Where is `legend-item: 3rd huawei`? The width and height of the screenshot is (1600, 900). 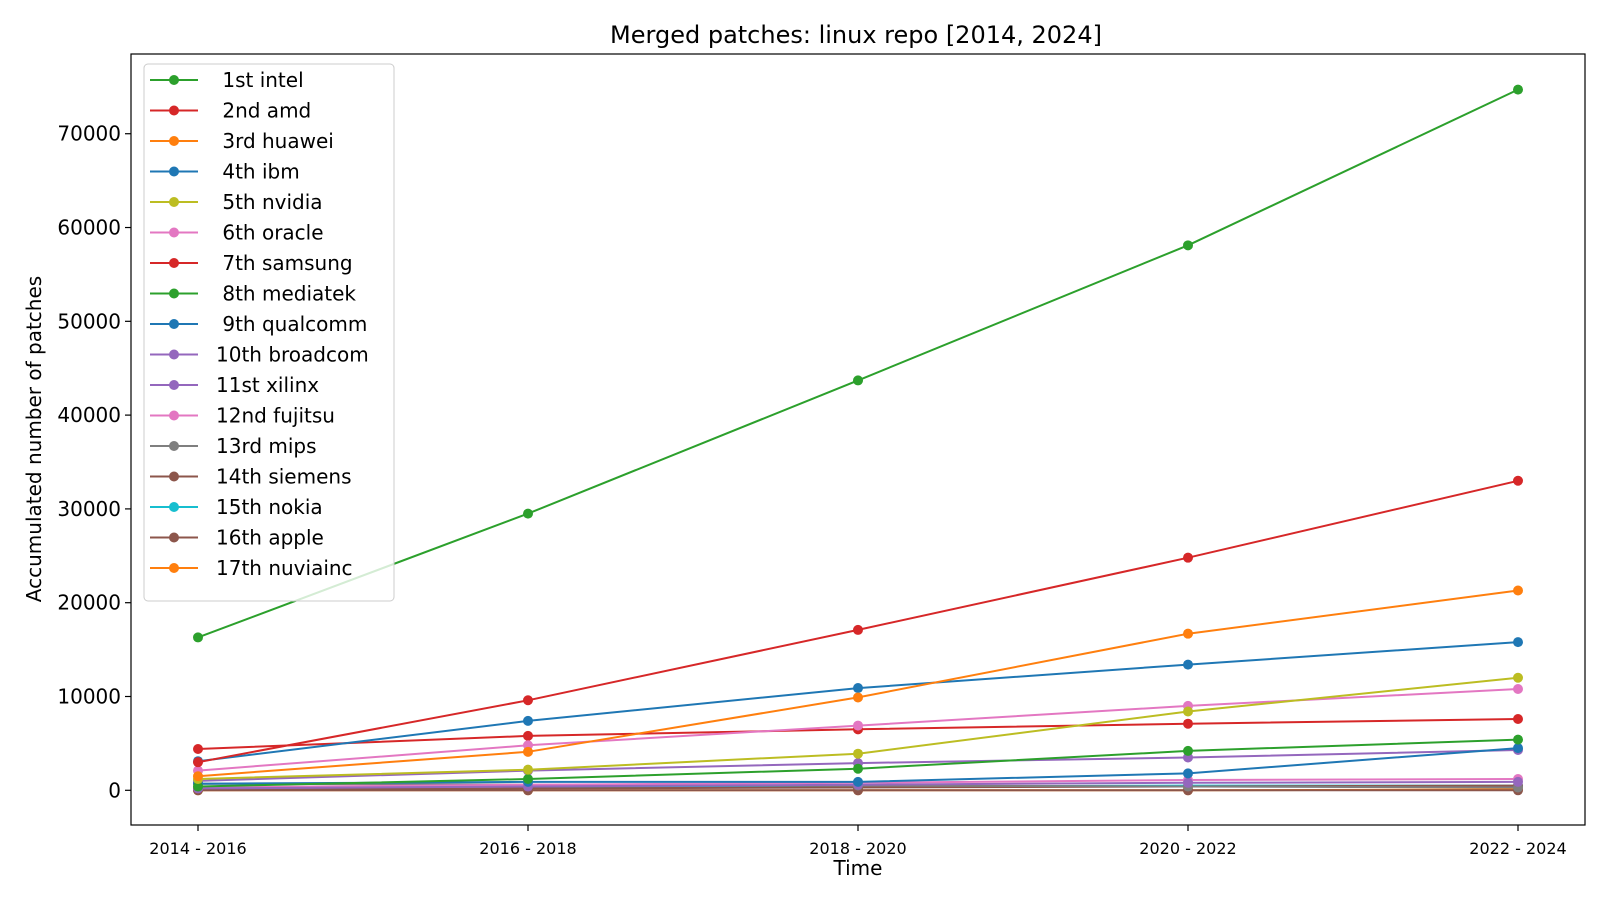
legend-item: 3rd huawei is located at coordinates (242, 141).